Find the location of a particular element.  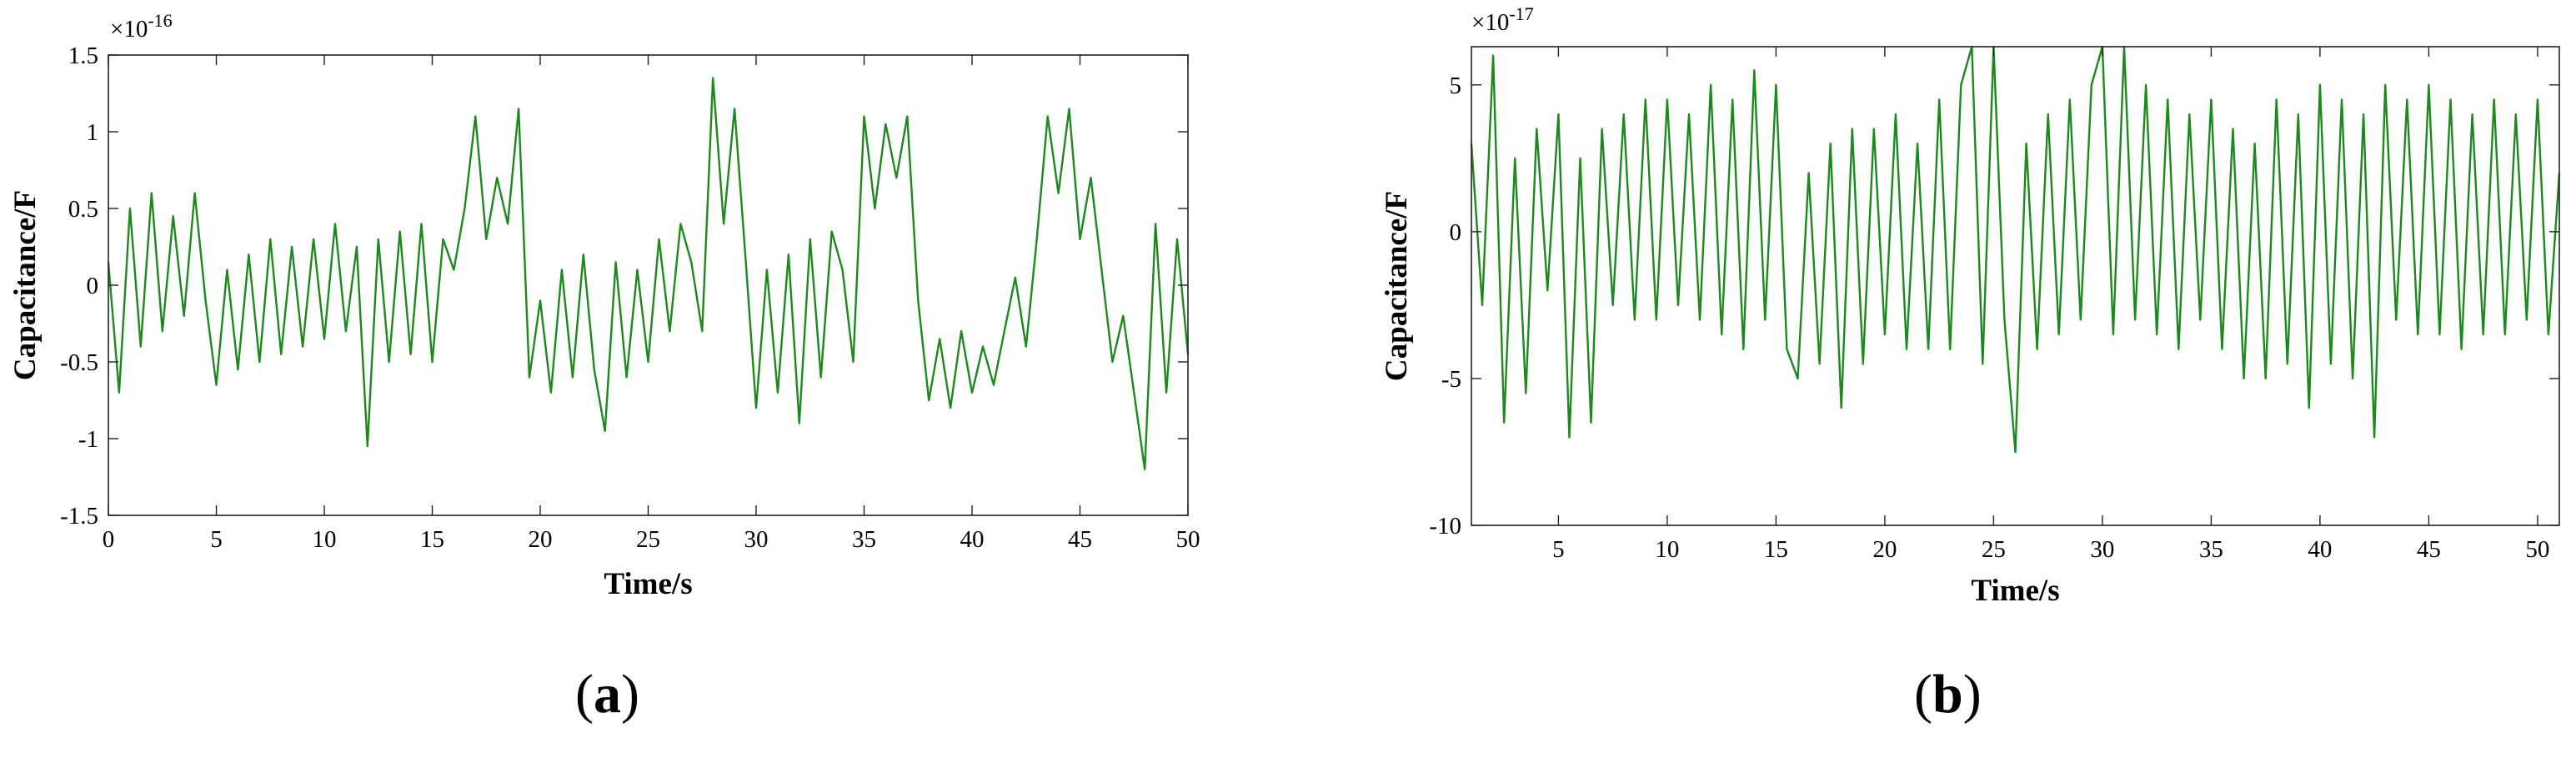

y-tick-label: 0.5 is located at coordinates (83, 209).